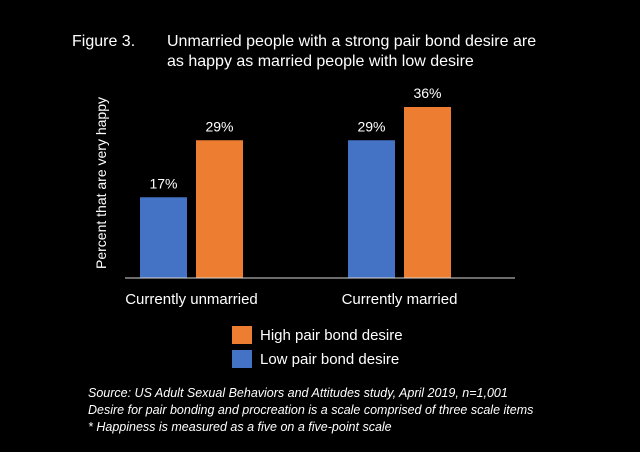 Image resolution: width=640 pixels, height=452 pixels. What do you see at coordinates (101, 183) in the screenshot?
I see `y-axis-label: Percent that are very happy` at bounding box center [101, 183].